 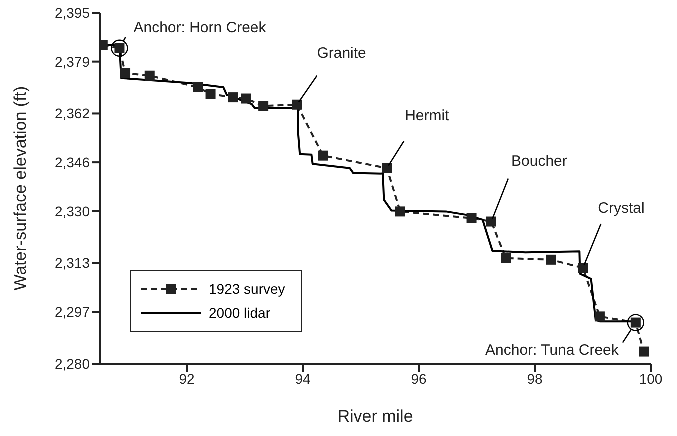 What do you see at coordinates (72, 211) in the screenshot?
I see `y-tick-label: 2,330` at bounding box center [72, 211].